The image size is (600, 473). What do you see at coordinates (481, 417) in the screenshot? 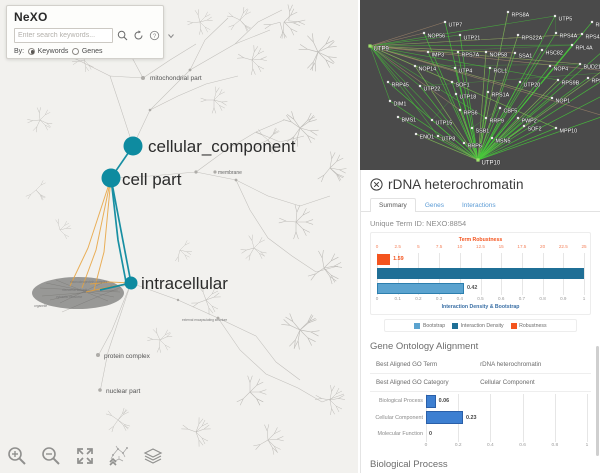
I see `go-bar-row: Cellular Component 0.23` at bounding box center [481, 417].